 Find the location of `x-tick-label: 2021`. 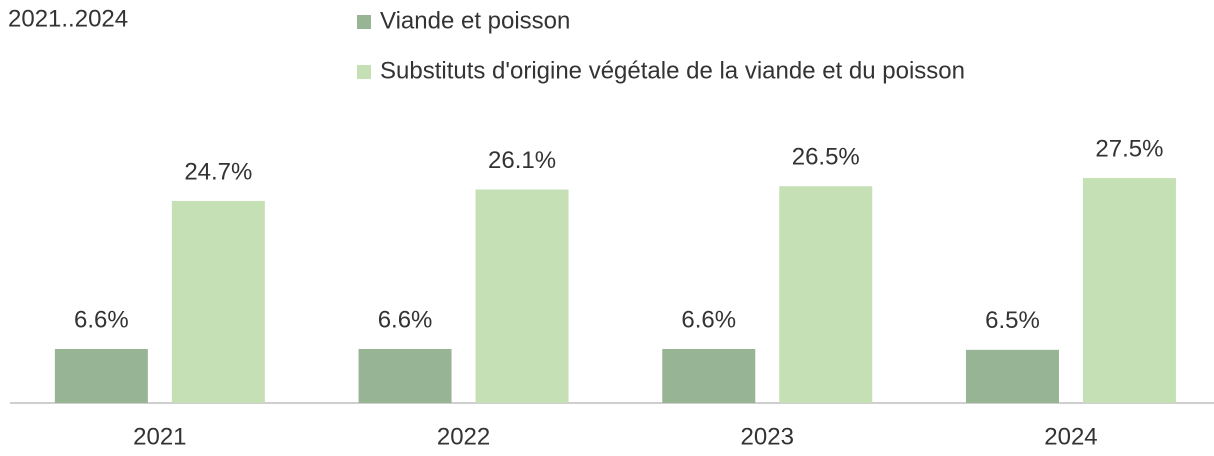

x-tick-label: 2021 is located at coordinates (159, 436).